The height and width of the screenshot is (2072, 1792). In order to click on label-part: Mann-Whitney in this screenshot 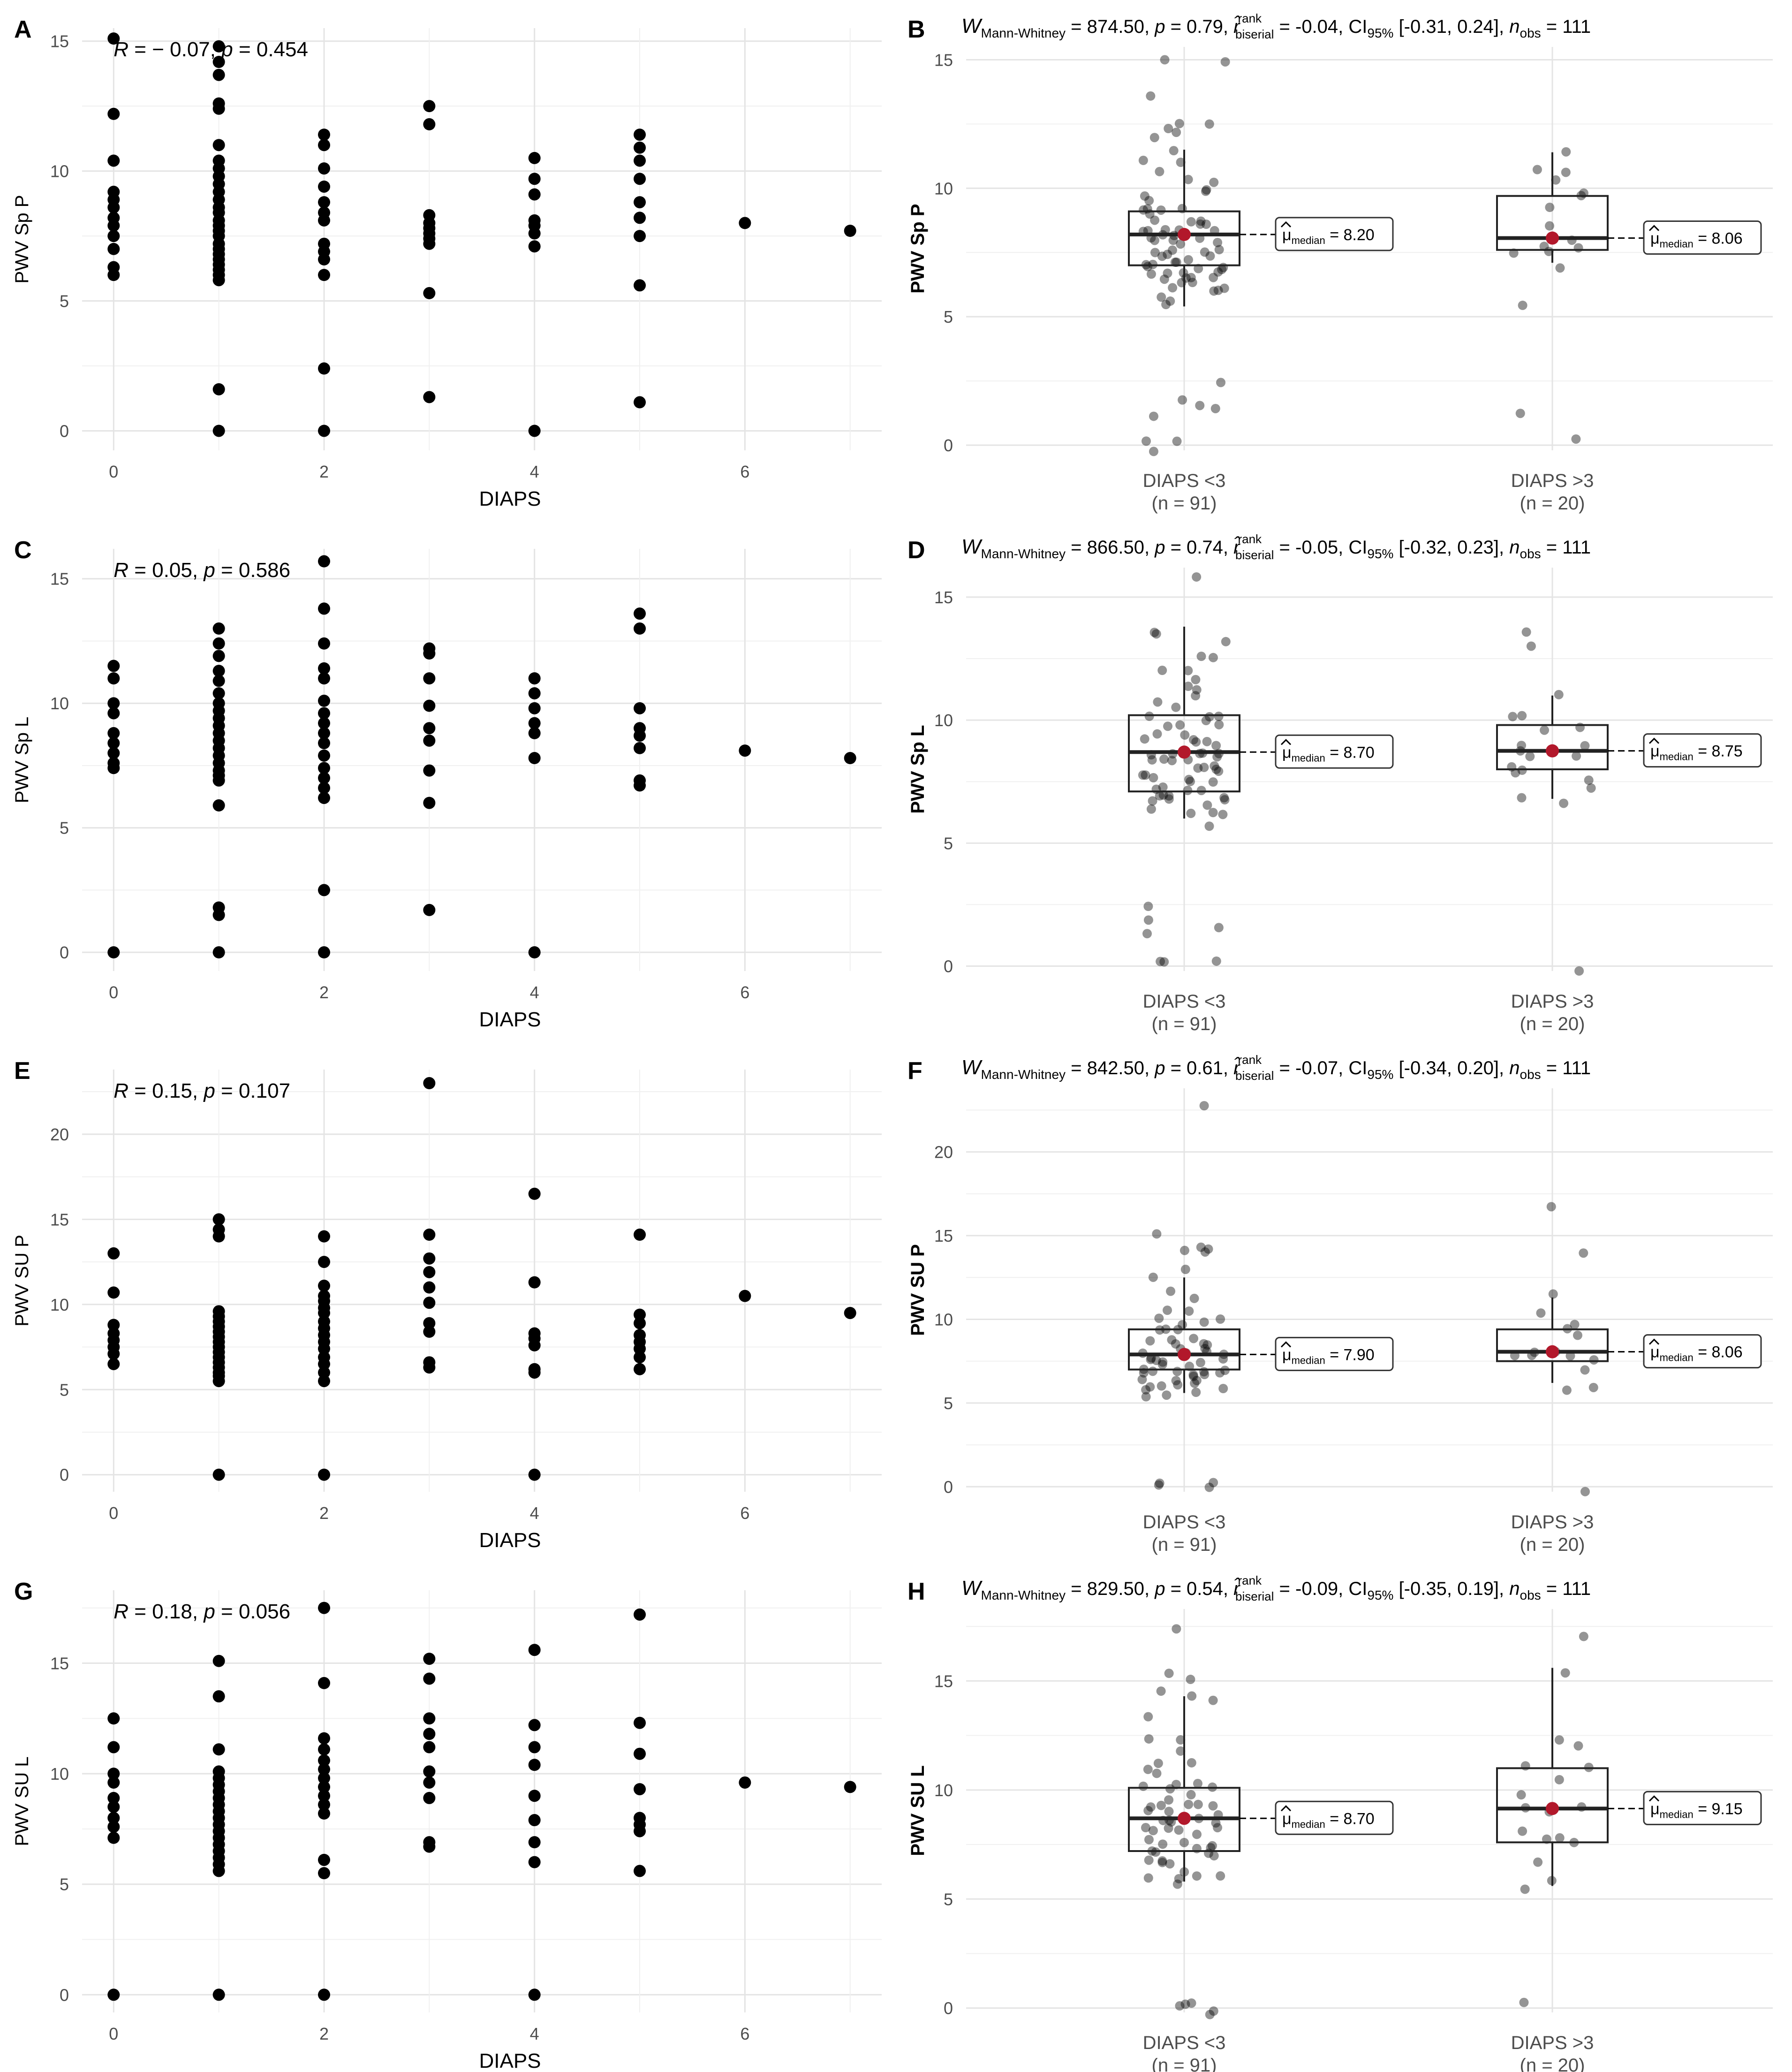, I will do `click(1024, 1074)`.